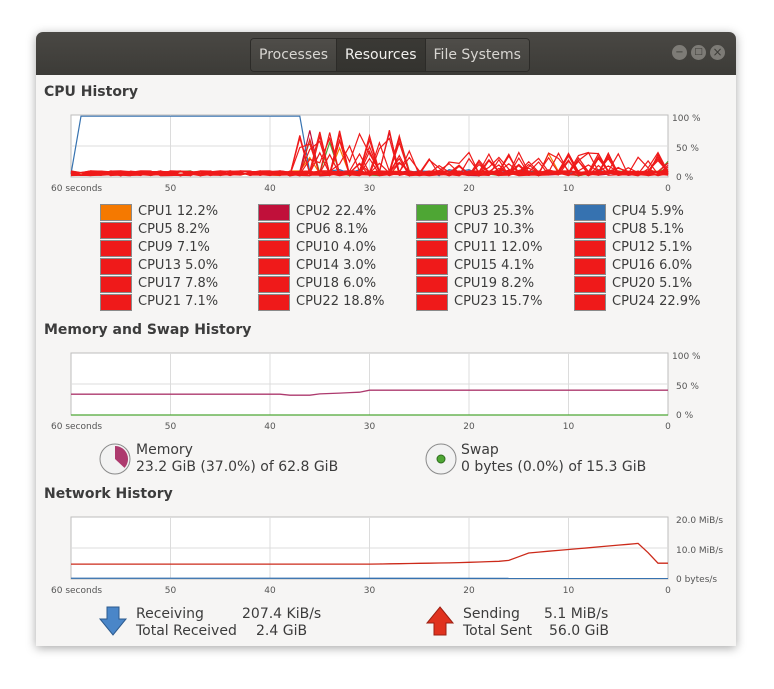 This screenshot has width=774, height=689. Describe the element at coordinates (569, 189) in the screenshot. I see `cpu-x-tick-10: 10` at that location.